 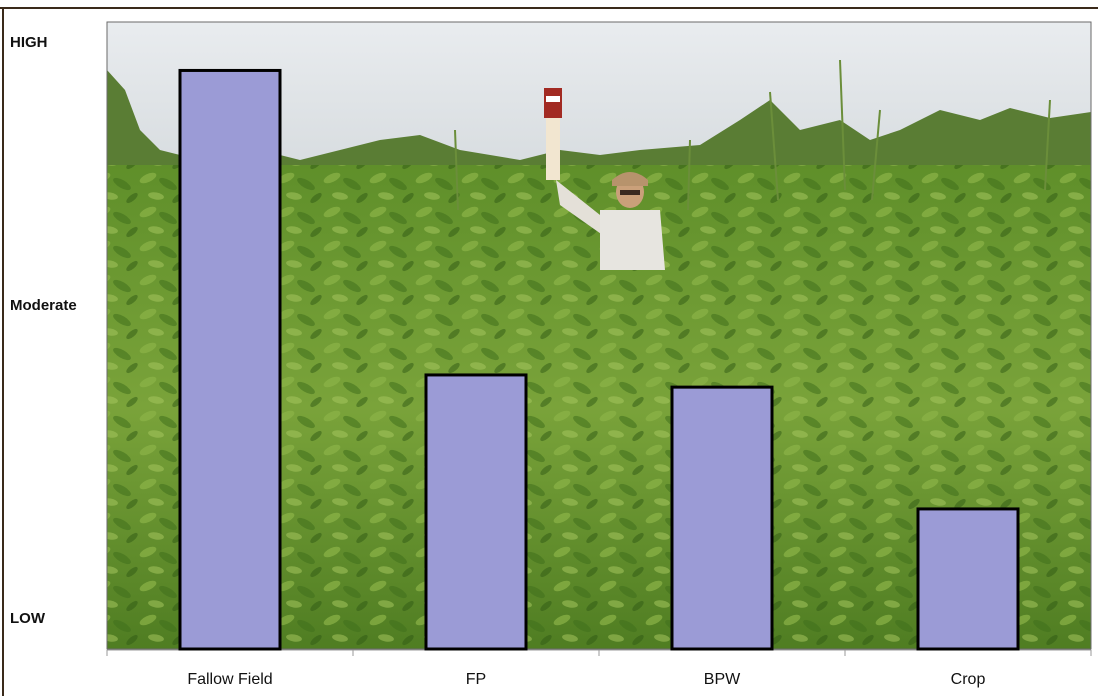 I want to click on x-axis-ticks, so click(x=599, y=653).